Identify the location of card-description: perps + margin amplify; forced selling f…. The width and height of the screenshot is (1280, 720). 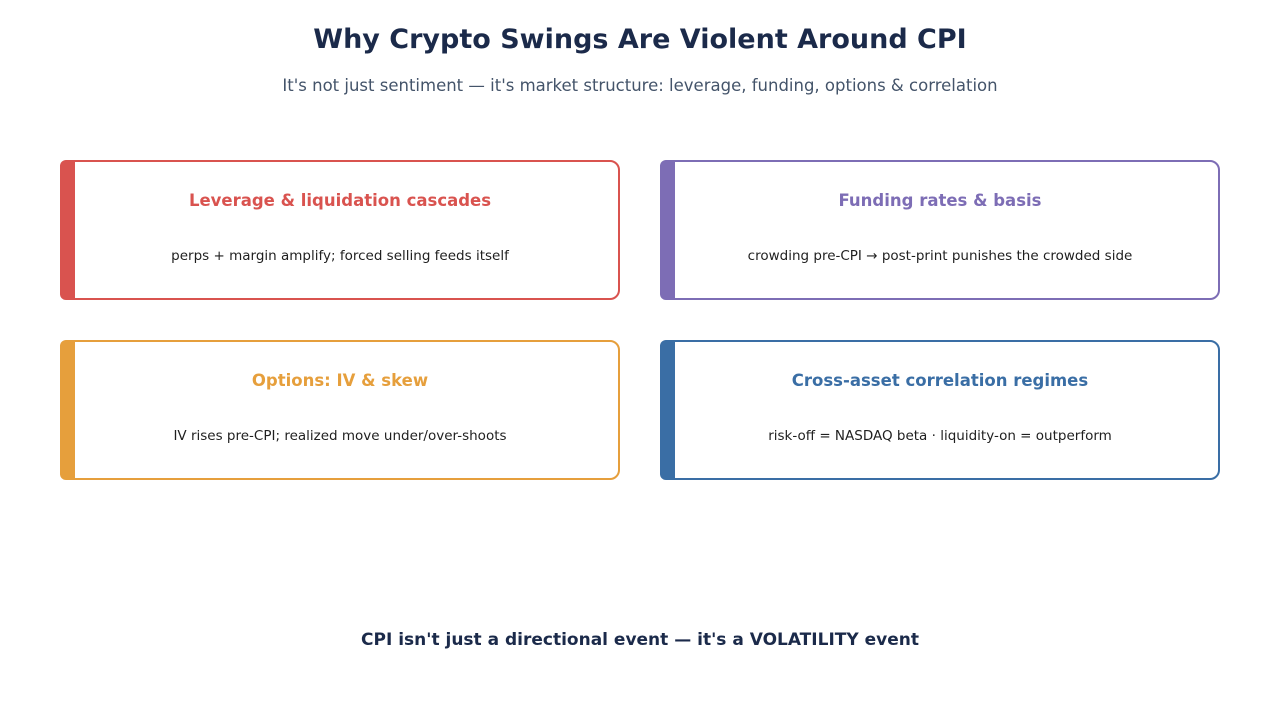
(340, 256).